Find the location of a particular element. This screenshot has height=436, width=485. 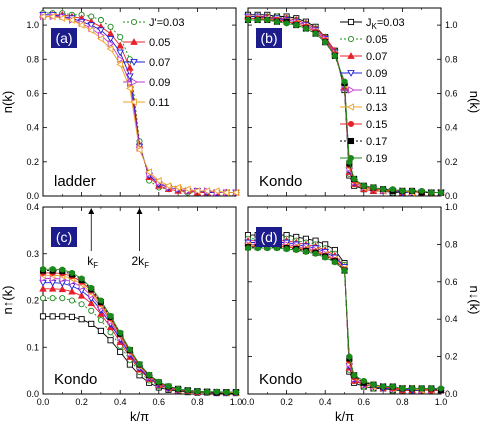

two-kf-label: 2kF is located at coordinates (141, 262).